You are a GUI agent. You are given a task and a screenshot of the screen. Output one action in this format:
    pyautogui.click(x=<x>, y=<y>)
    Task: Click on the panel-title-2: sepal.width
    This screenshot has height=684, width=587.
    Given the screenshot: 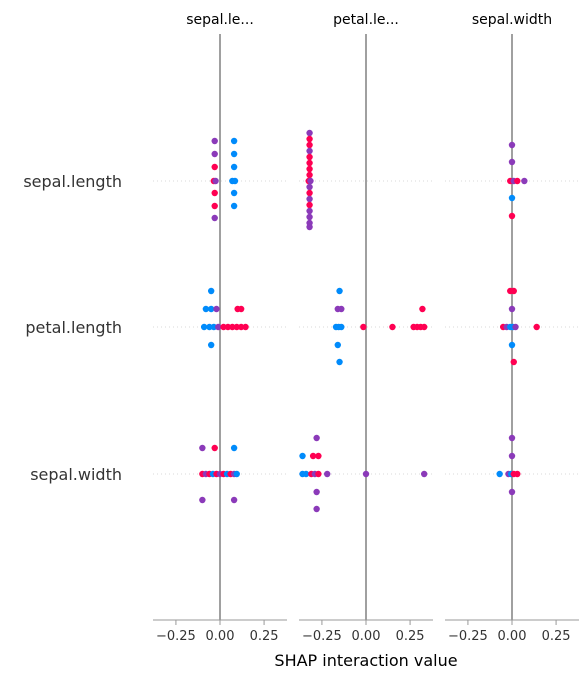 What is the action you would take?
    pyautogui.click(x=512, y=20)
    